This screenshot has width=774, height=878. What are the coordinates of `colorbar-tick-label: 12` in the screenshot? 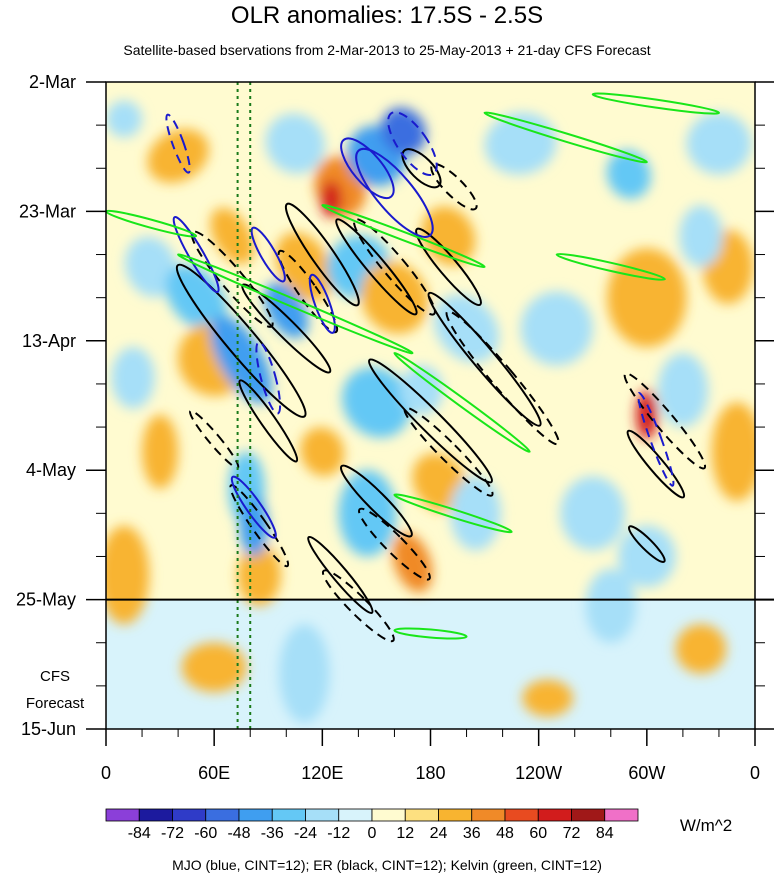 It's located at (405, 833).